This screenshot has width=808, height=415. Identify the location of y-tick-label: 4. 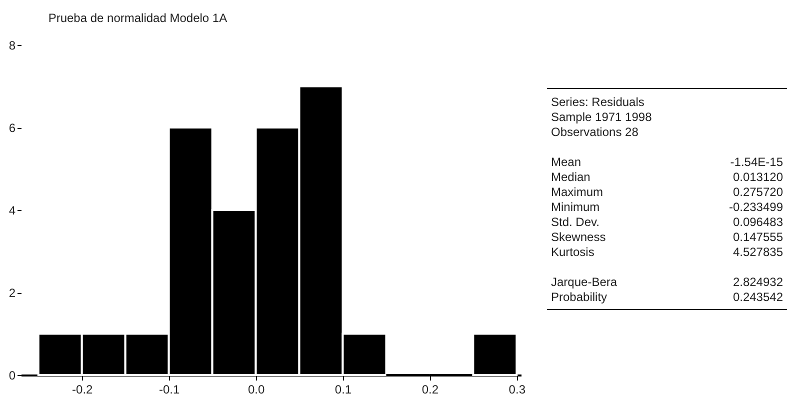
(12, 211).